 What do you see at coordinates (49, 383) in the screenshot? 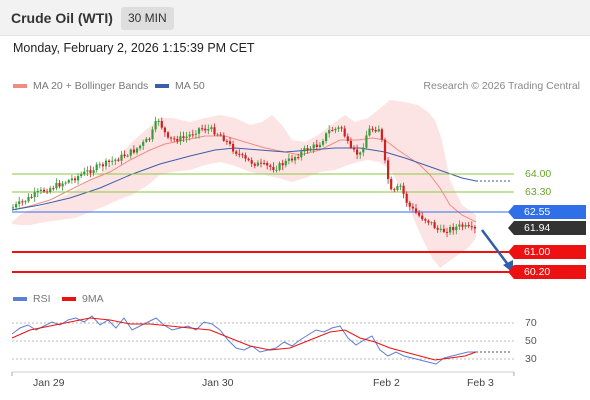
I see `x-label-jan29: Jan 29` at bounding box center [49, 383].